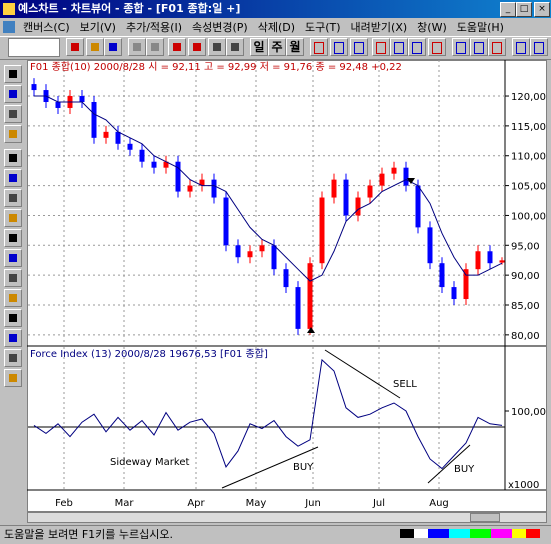 This screenshot has width=551, height=544. Describe the element at coordinates (64, 503) in the screenshot. I see `x-tick-label: Feb` at that location.